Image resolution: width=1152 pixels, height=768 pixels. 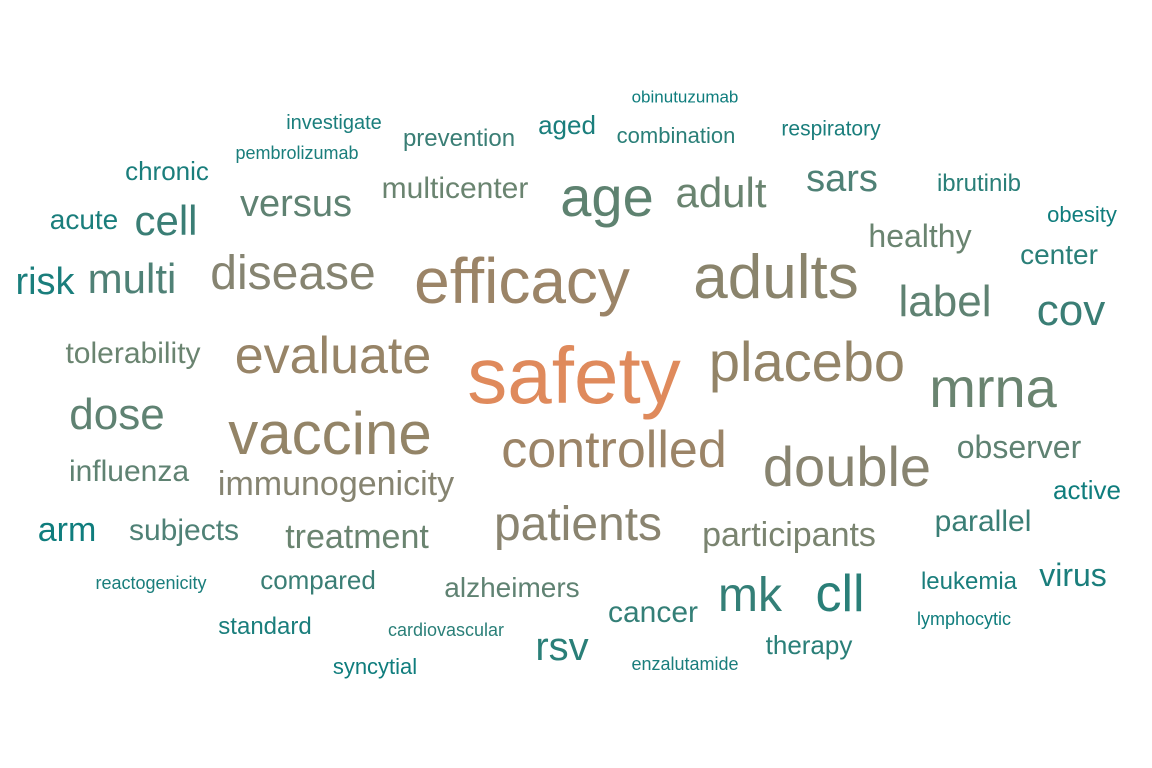 I want to click on word-center: center, so click(x=1059, y=254).